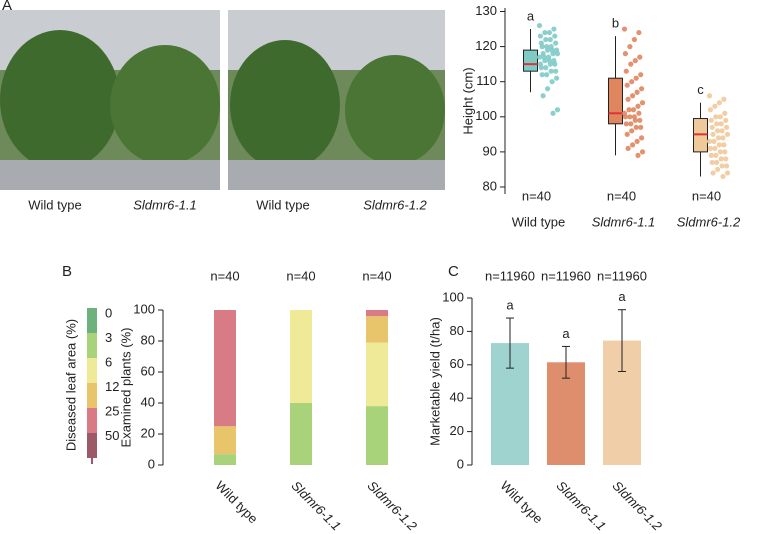  I want to click on photo-caption: Sldmr6-1.1, so click(165, 204).